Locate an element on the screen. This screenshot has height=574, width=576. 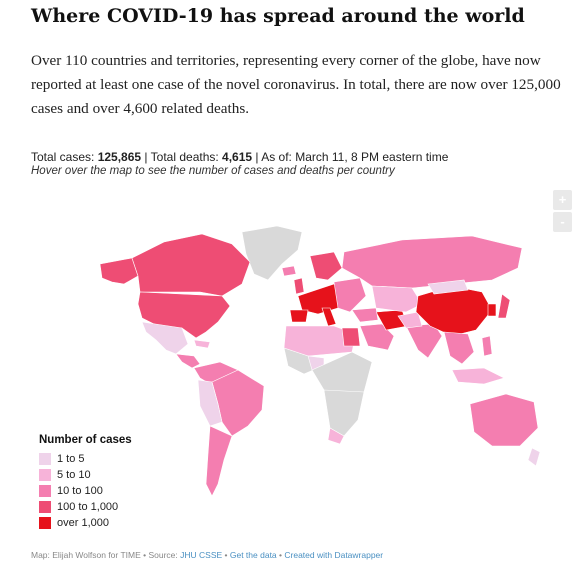
country-pakistan-afghanistan is located at coordinates (410, 320).